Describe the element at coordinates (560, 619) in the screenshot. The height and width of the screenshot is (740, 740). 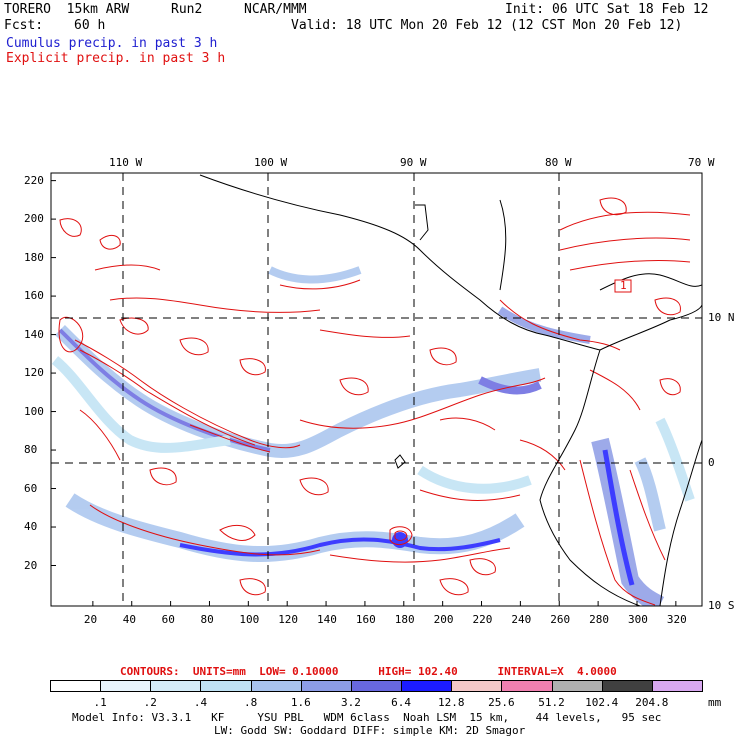
I see `x-tick-label: 260` at that location.